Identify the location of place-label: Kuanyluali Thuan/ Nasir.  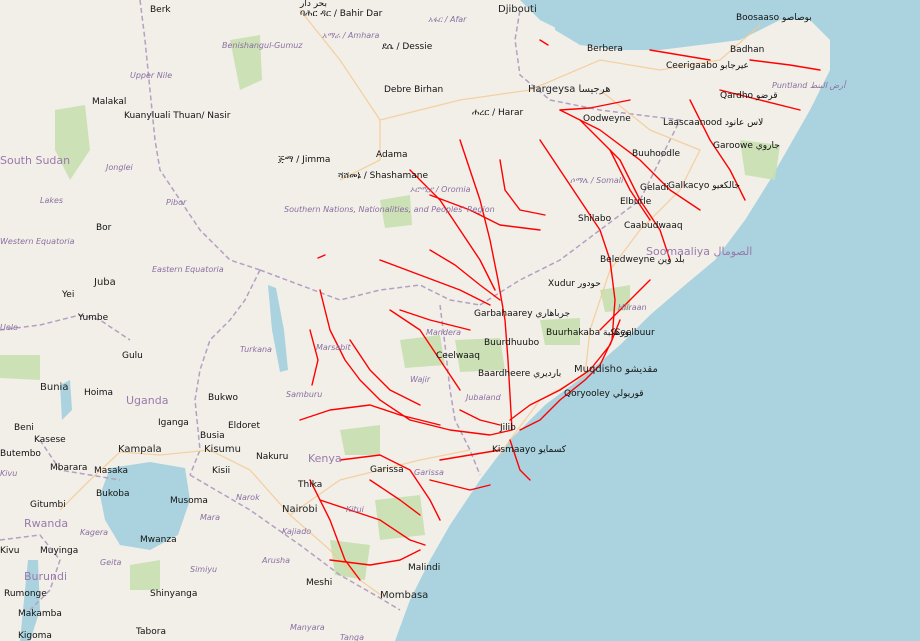
(177, 116).